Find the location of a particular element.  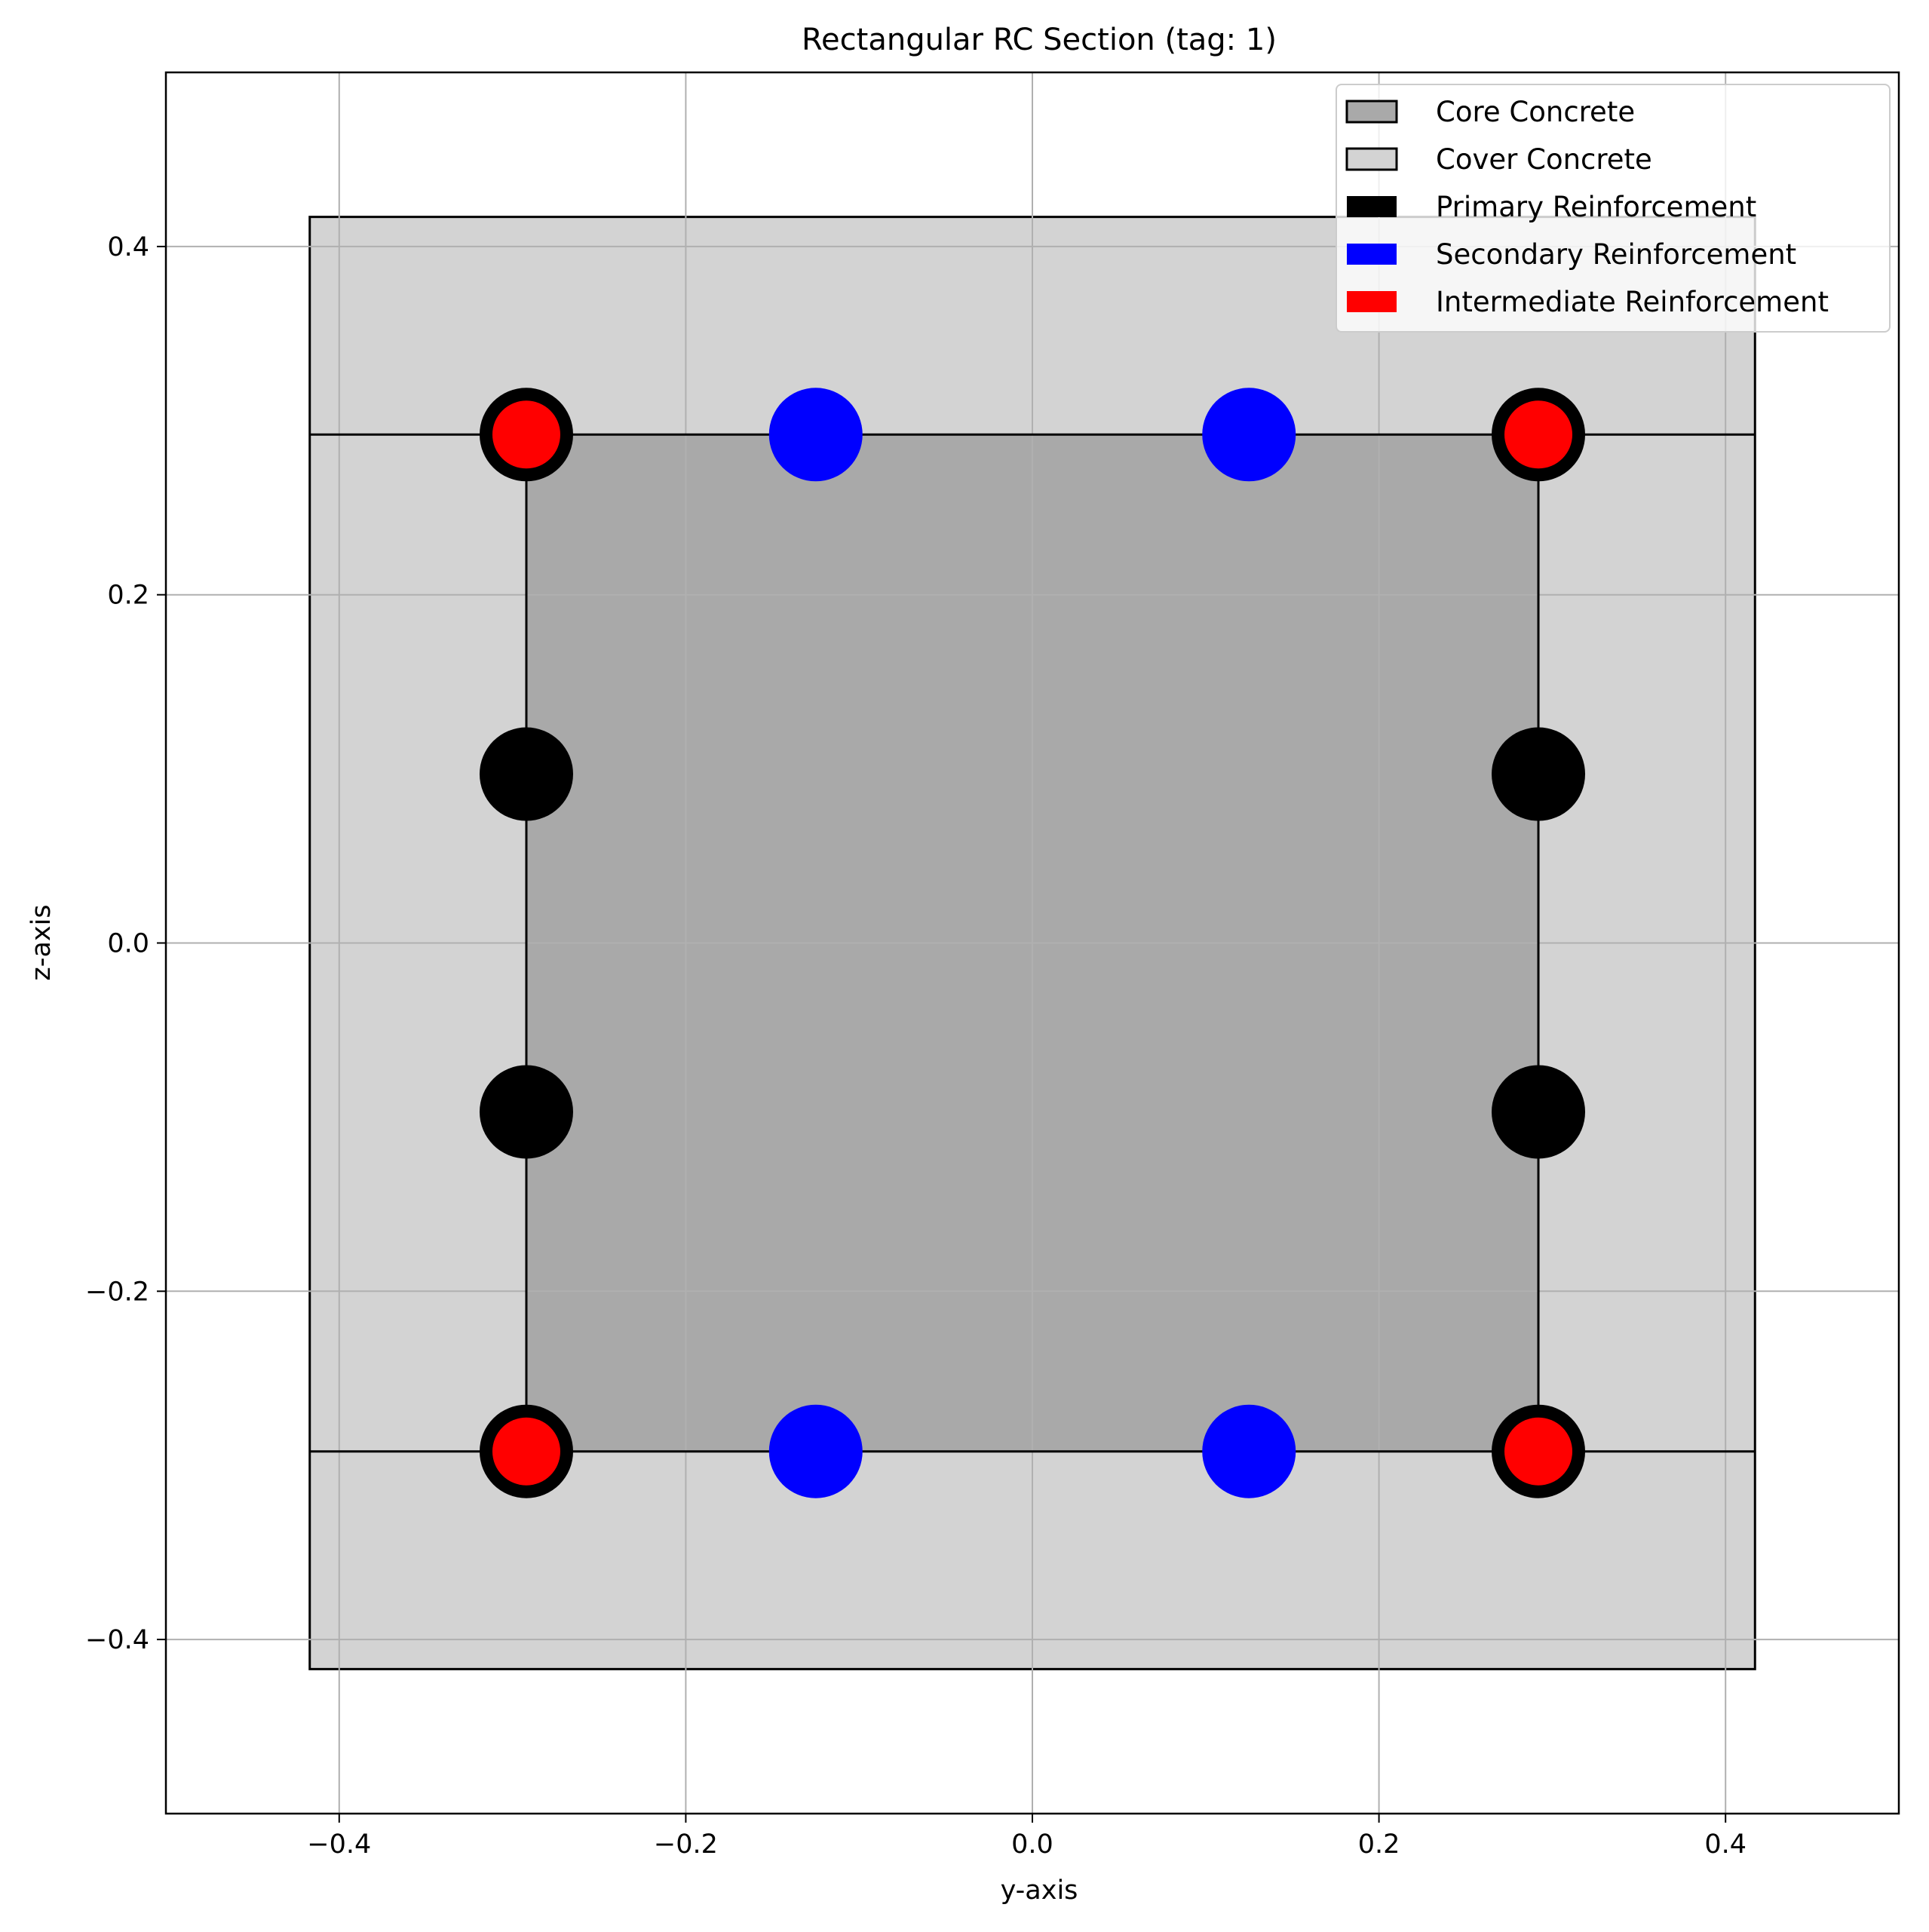

x-tick-label: 0.4 is located at coordinates (1725, 1844).